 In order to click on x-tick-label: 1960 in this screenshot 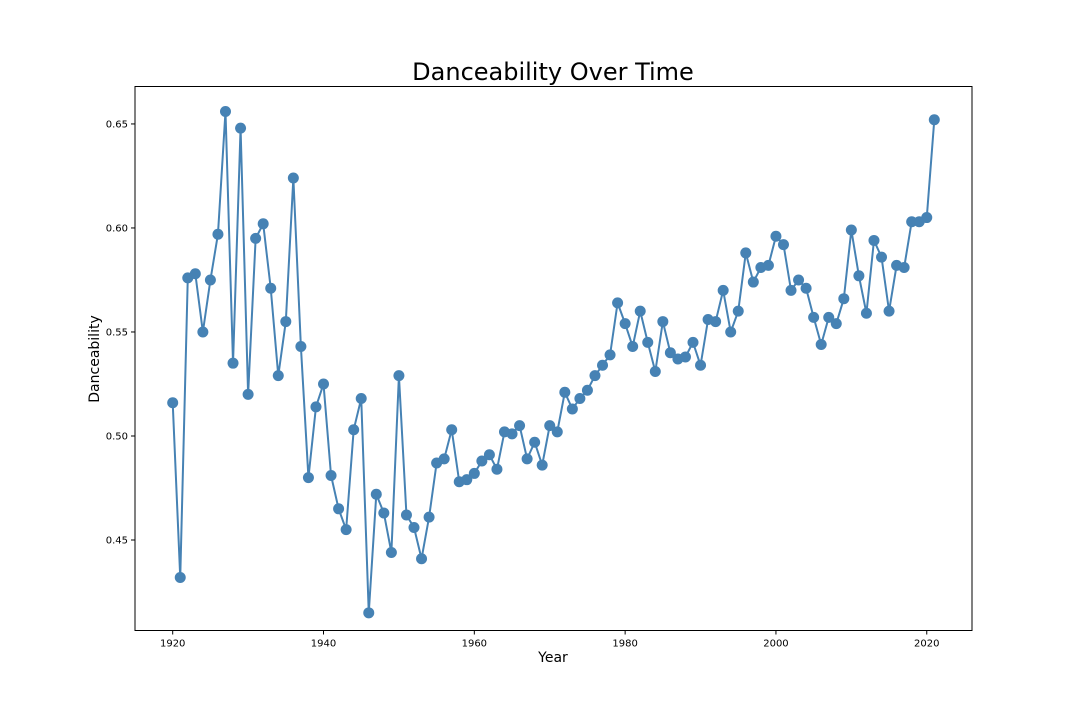, I will do `click(474, 644)`.